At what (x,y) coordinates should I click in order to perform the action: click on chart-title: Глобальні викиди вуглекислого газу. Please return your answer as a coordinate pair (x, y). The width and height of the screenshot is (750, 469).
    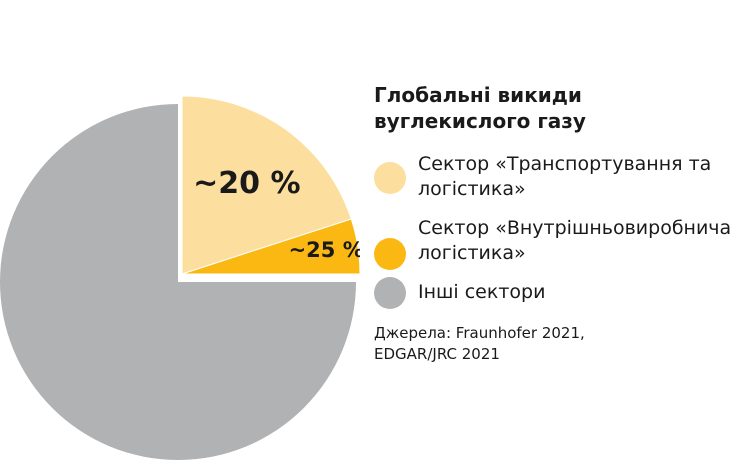
    Looking at the image, I should click on (480, 108).